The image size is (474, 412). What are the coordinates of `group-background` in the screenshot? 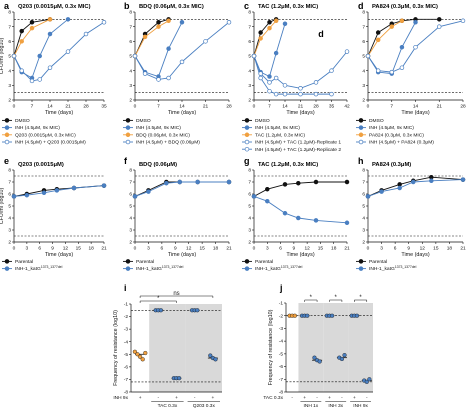 It's located at (203, 348).